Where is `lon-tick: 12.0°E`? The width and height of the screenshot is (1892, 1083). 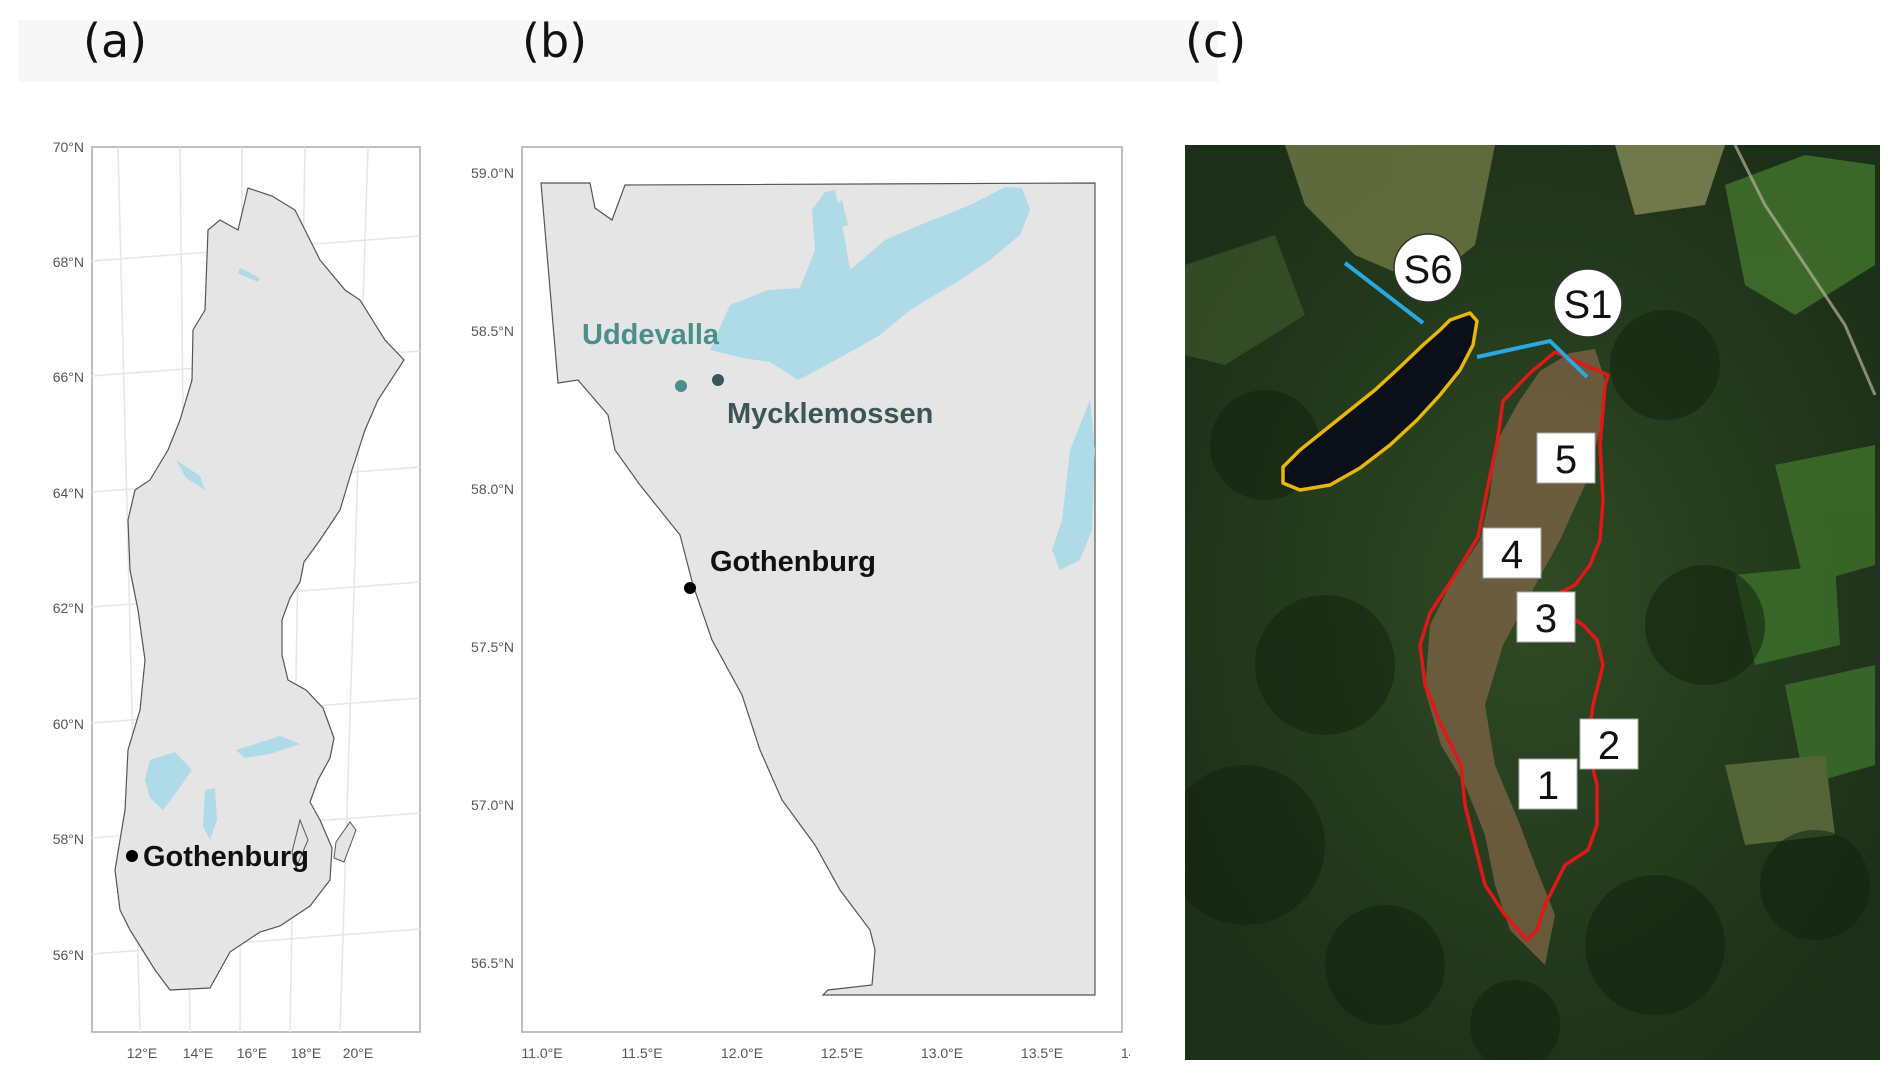 lon-tick: 12.0°E is located at coordinates (742, 1053).